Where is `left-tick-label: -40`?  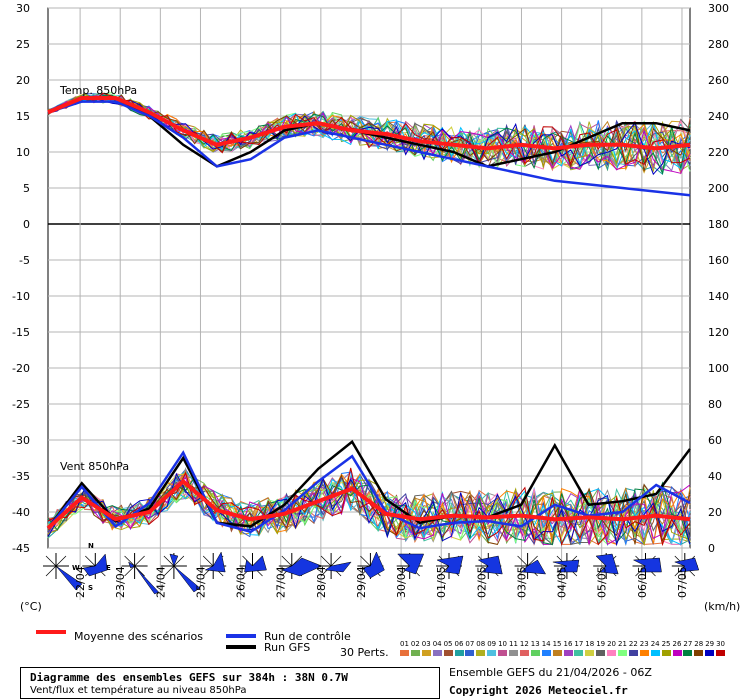 left-tick-label: -40 is located at coordinates (21, 512).